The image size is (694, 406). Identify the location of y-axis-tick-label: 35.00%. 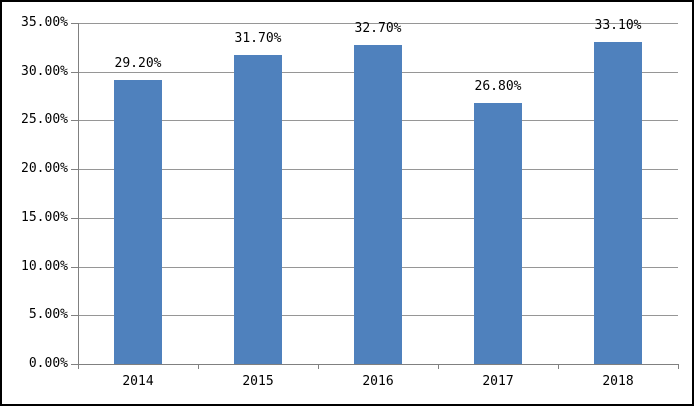
(44, 22).